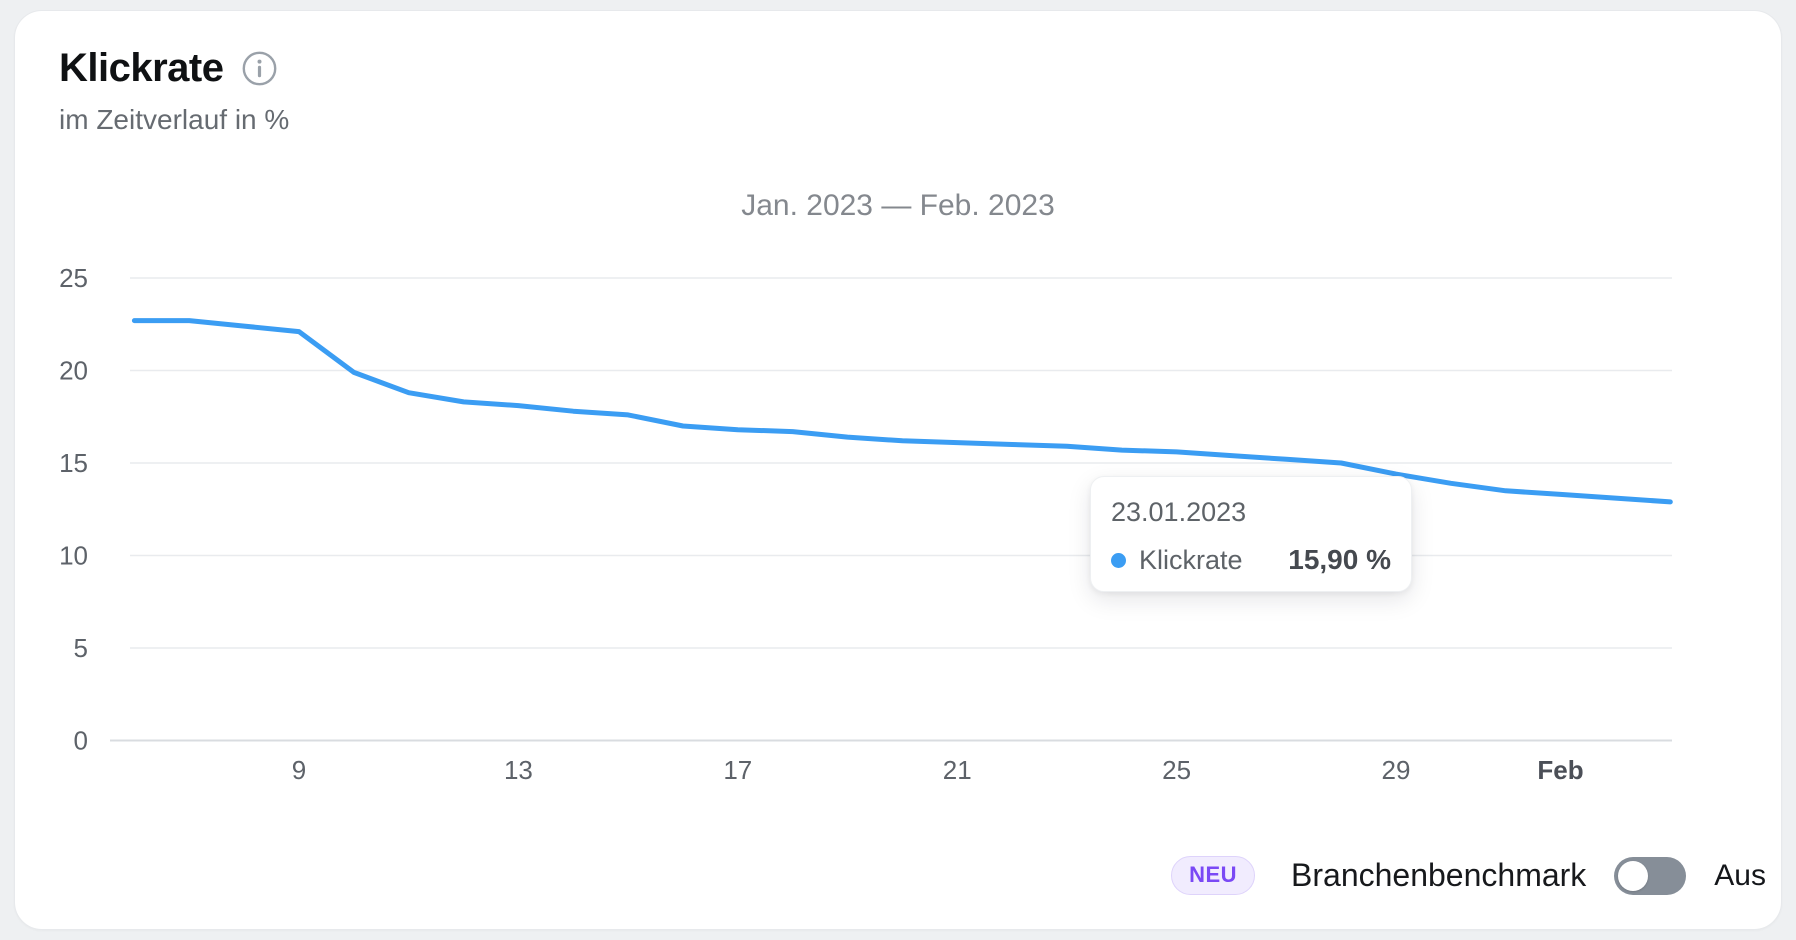 This screenshot has width=1796, height=940. I want to click on tooltip-value: 15,90 %, so click(1339, 559).